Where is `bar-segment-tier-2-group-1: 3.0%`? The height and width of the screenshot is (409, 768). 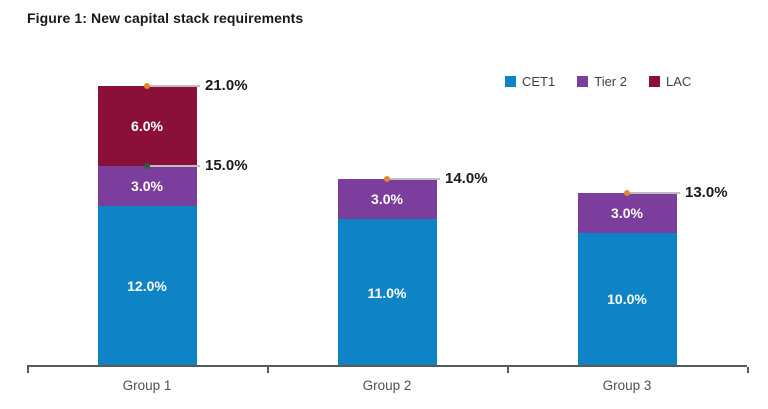 bar-segment-tier-2-group-1: 3.0% is located at coordinates (147, 186).